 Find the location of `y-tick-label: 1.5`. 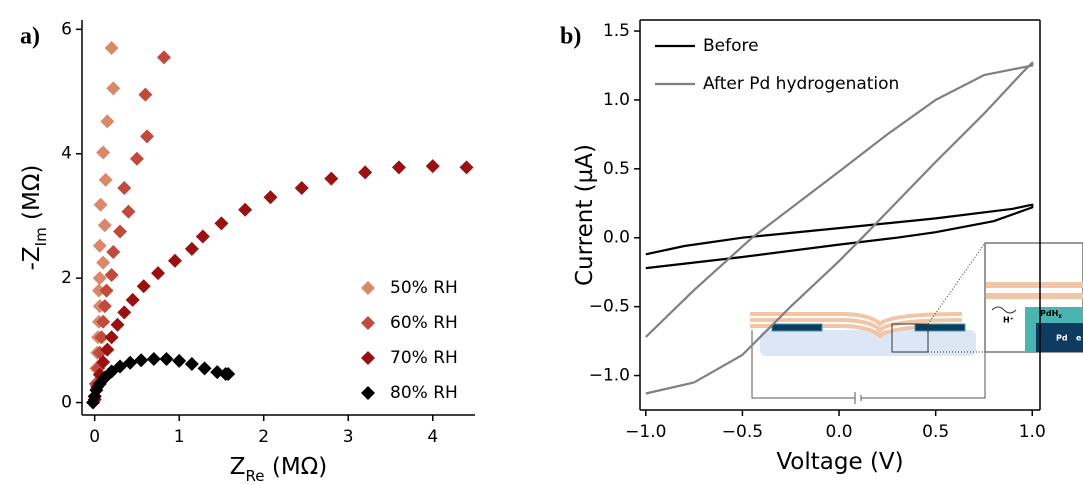

y-tick-label: 1.5 is located at coordinates (616, 31).